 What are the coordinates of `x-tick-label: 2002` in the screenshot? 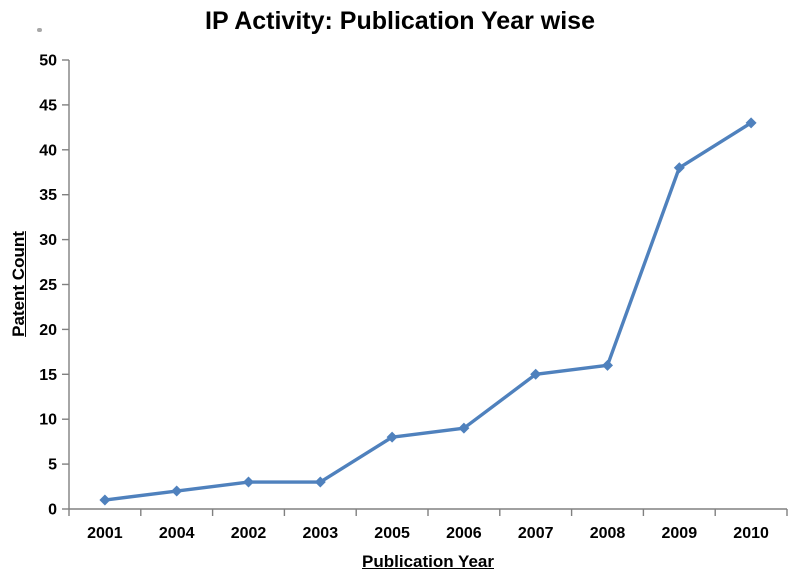 It's located at (249, 533).